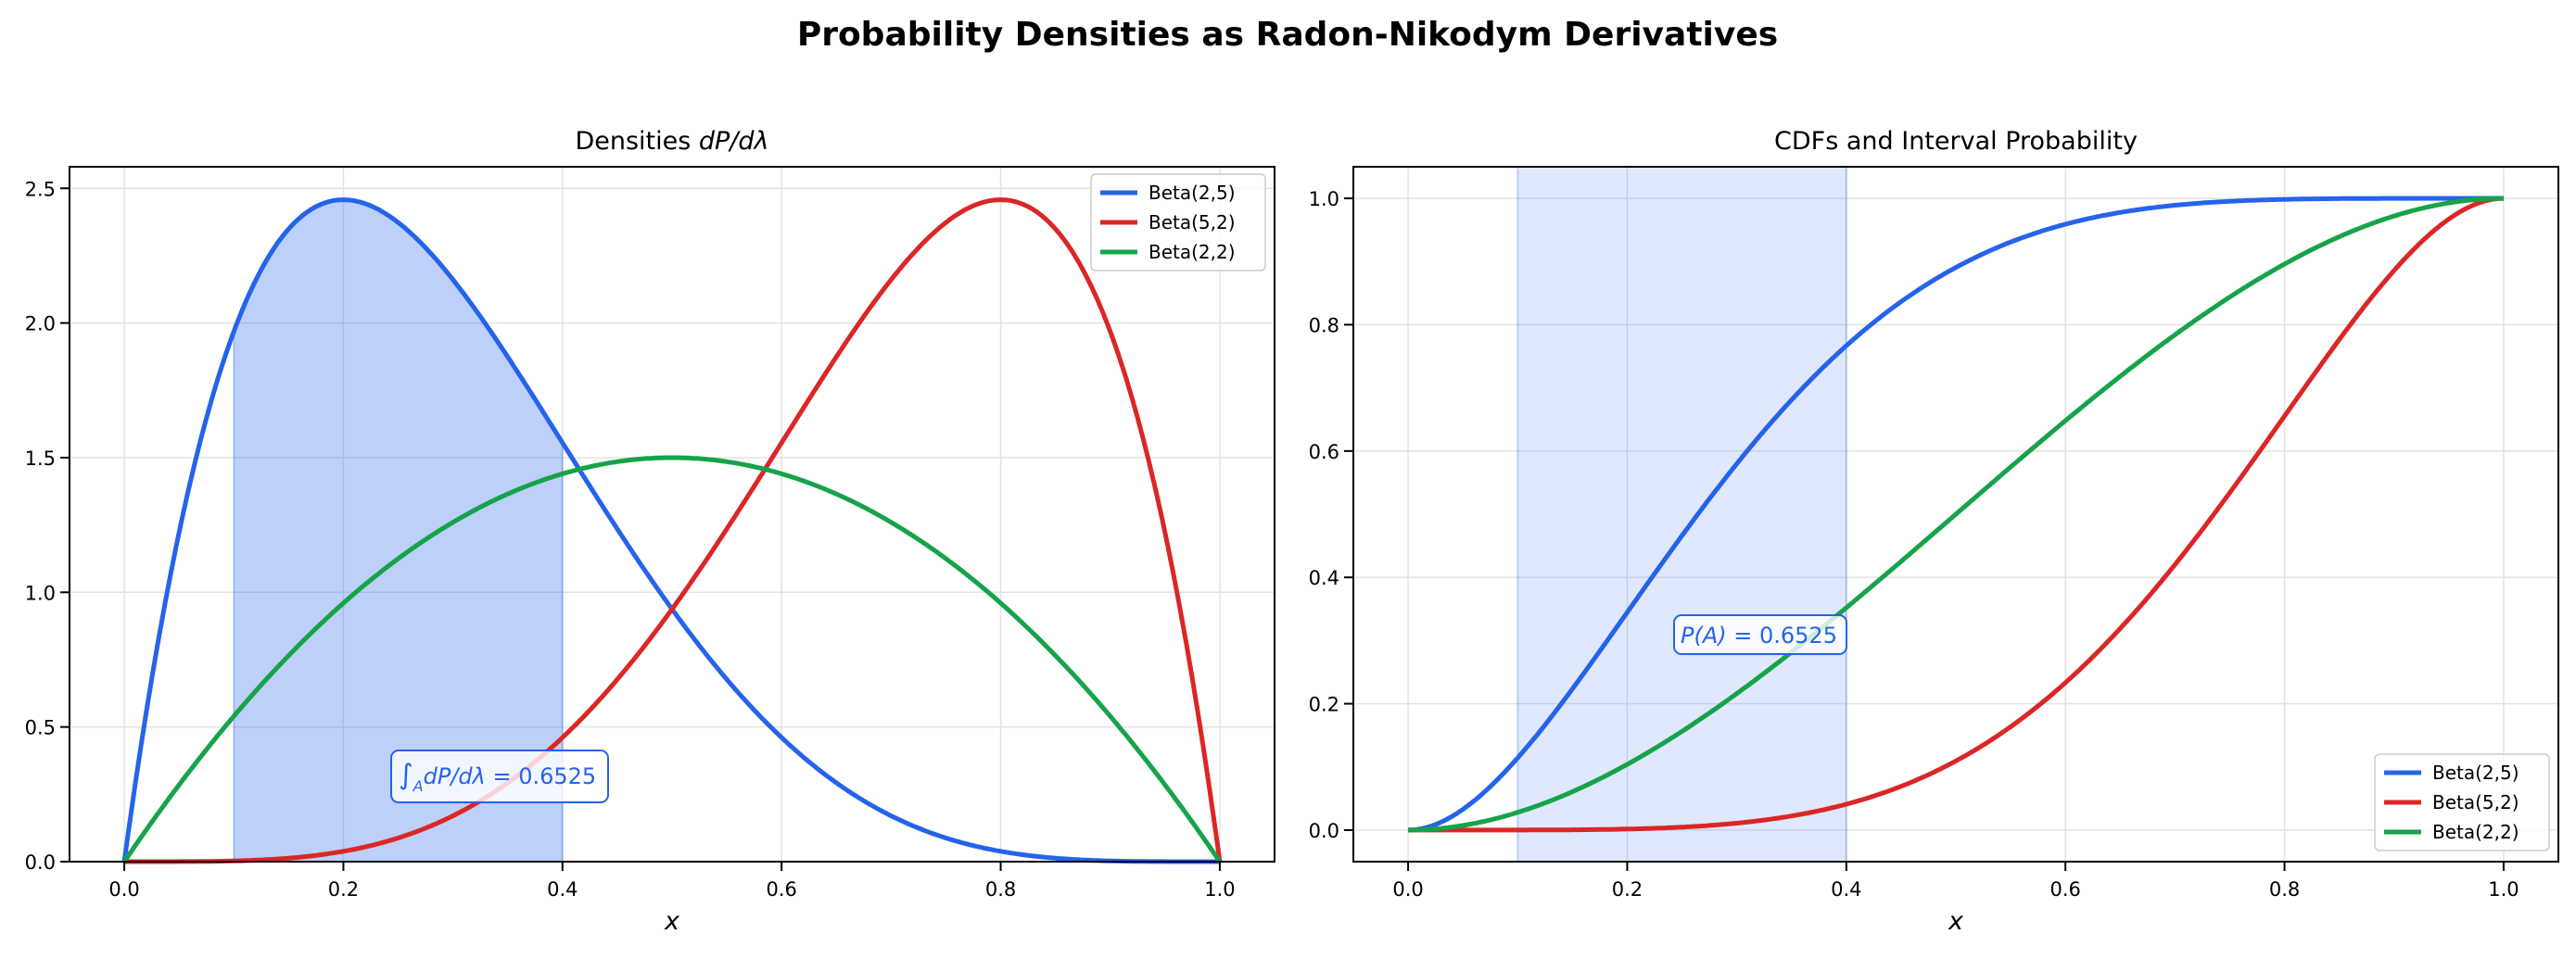 The width and height of the screenshot is (2576, 958). What do you see at coordinates (418, 786) in the screenshot?
I see `integral-subscript: A` at bounding box center [418, 786].